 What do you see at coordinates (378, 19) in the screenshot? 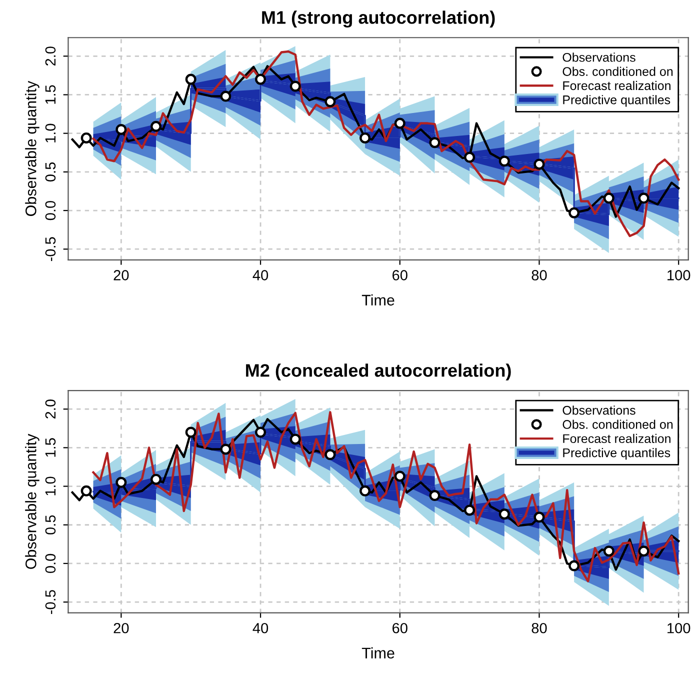
I see `chart-title: M1 (strong autocorrelation)` at bounding box center [378, 19].